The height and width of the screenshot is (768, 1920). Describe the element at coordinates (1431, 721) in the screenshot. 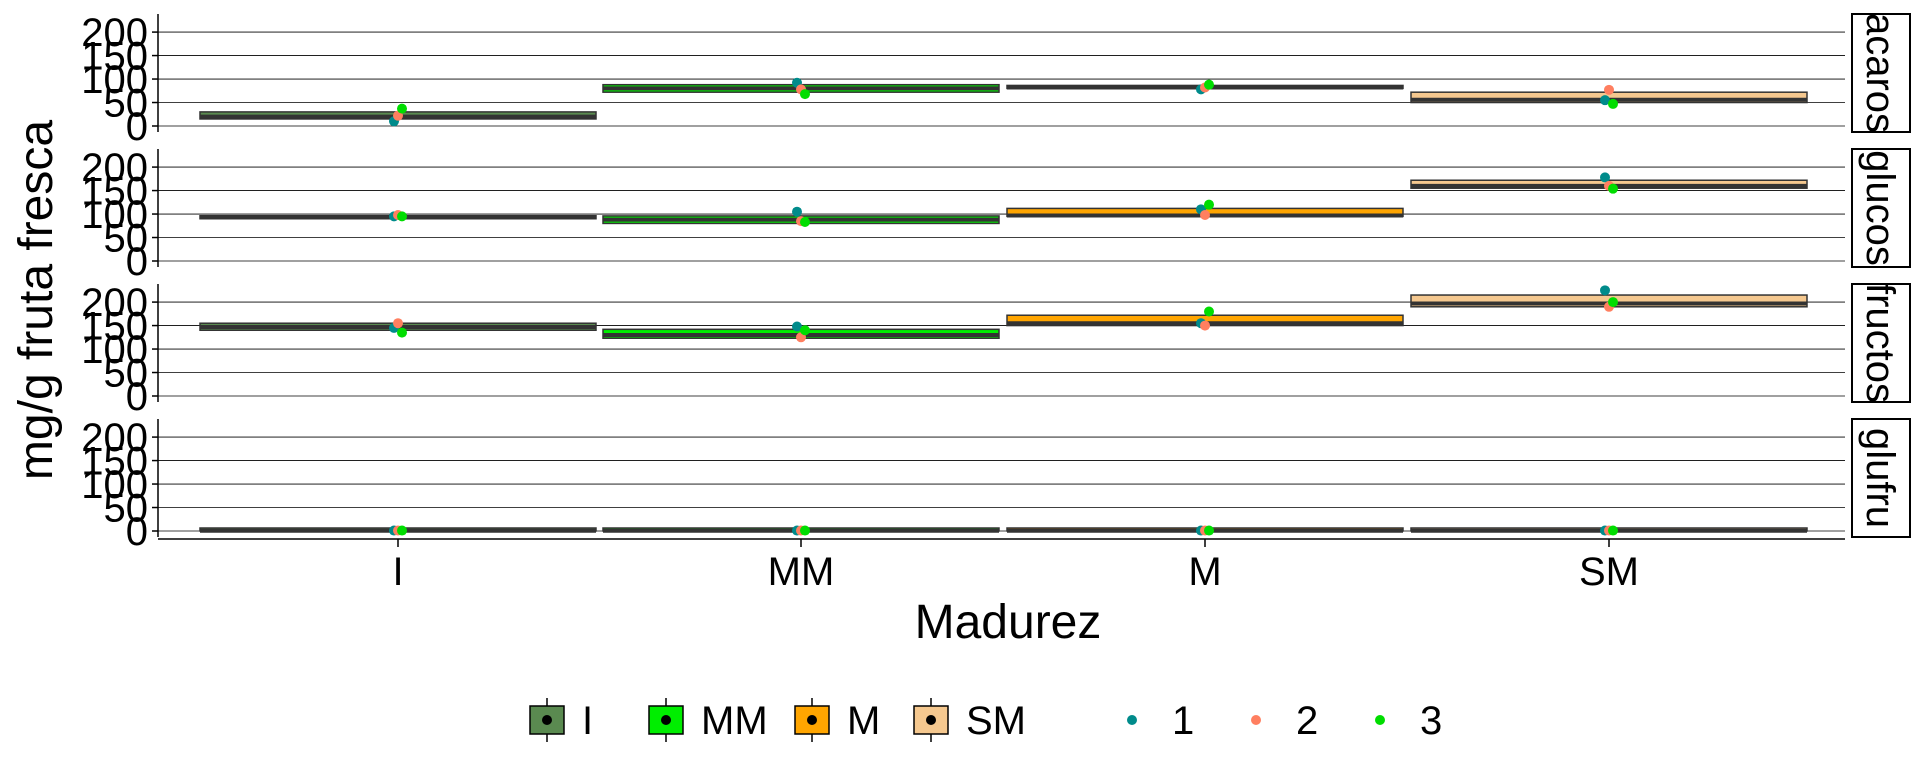

I see `legend-label: 3` at that location.